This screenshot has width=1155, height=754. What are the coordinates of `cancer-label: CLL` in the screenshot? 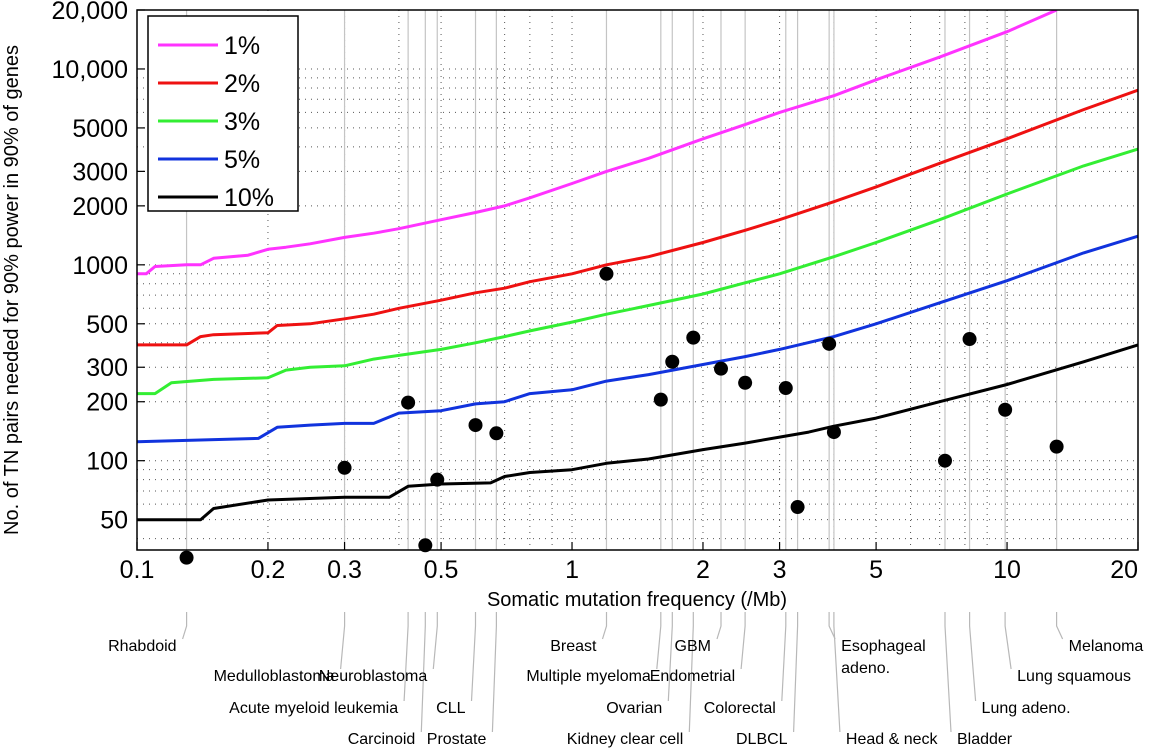 It's located at (450, 708).